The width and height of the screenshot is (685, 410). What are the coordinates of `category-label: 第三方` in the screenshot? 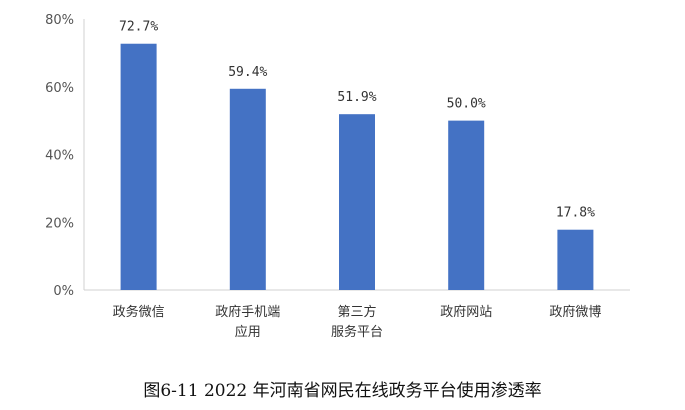 It's located at (356, 312).